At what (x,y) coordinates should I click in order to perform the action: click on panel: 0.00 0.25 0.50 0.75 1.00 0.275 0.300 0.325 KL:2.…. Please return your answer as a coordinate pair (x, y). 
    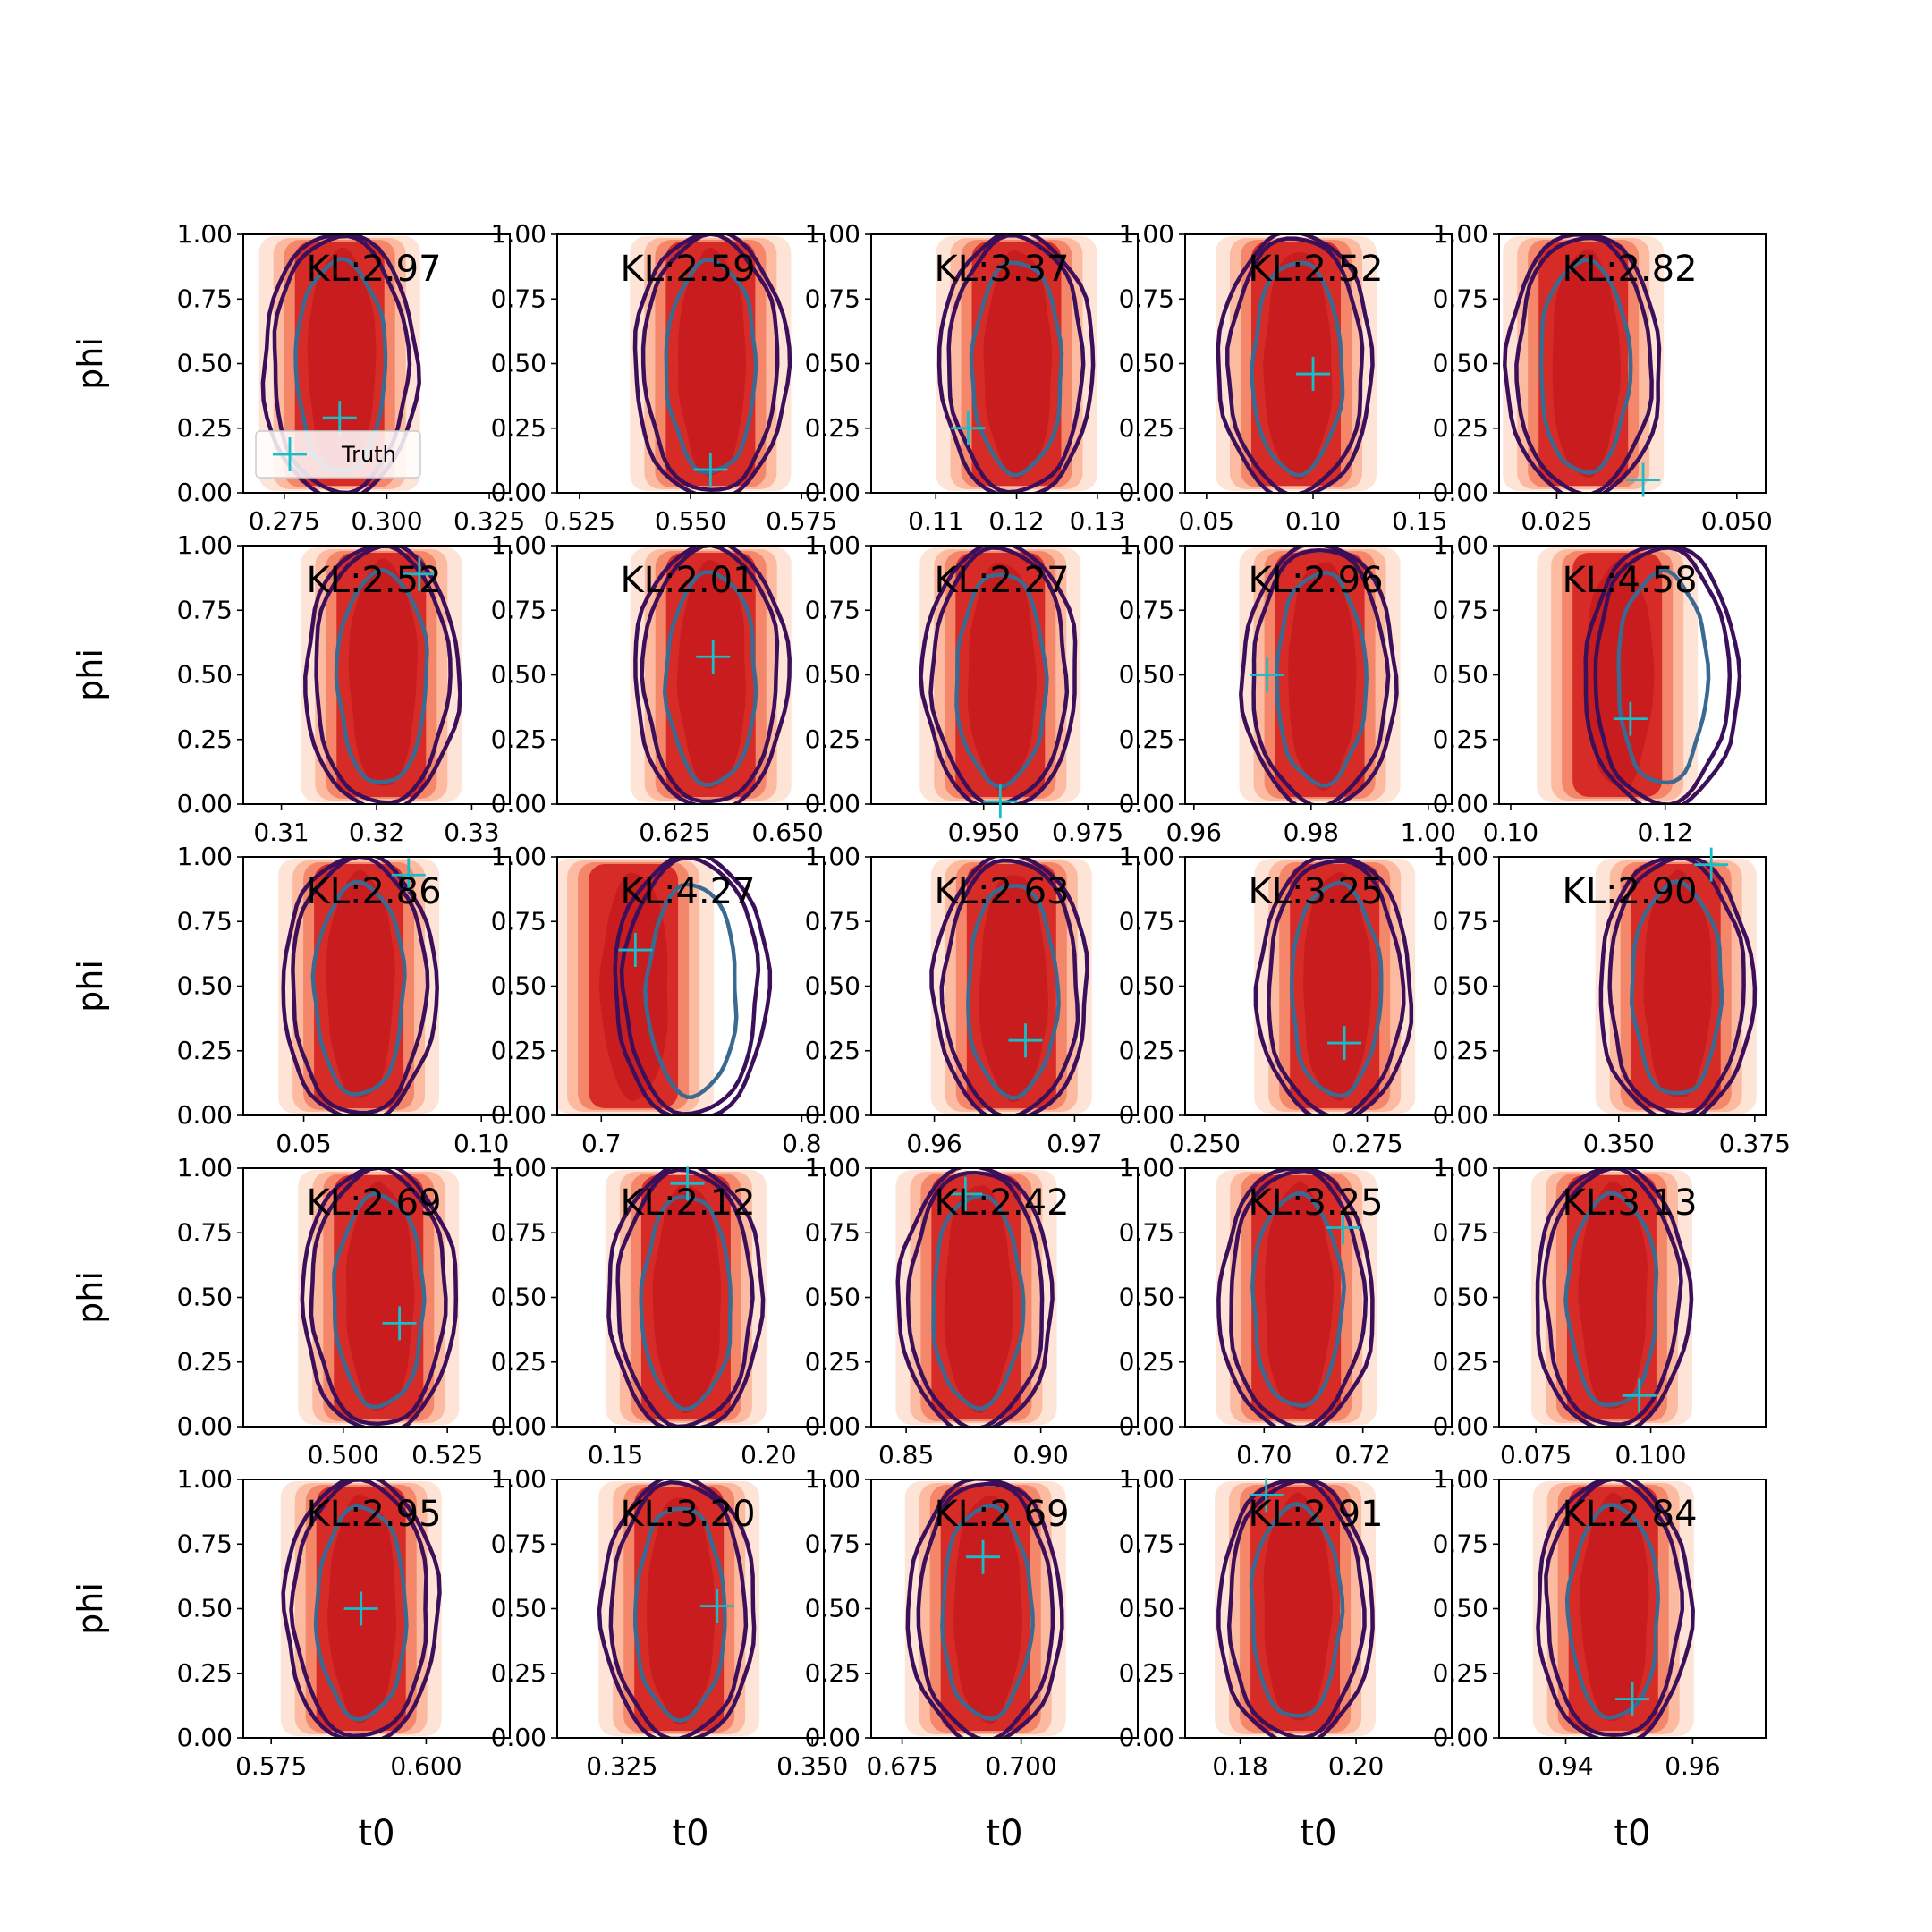
    Looking at the image, I should click on (298, 377).